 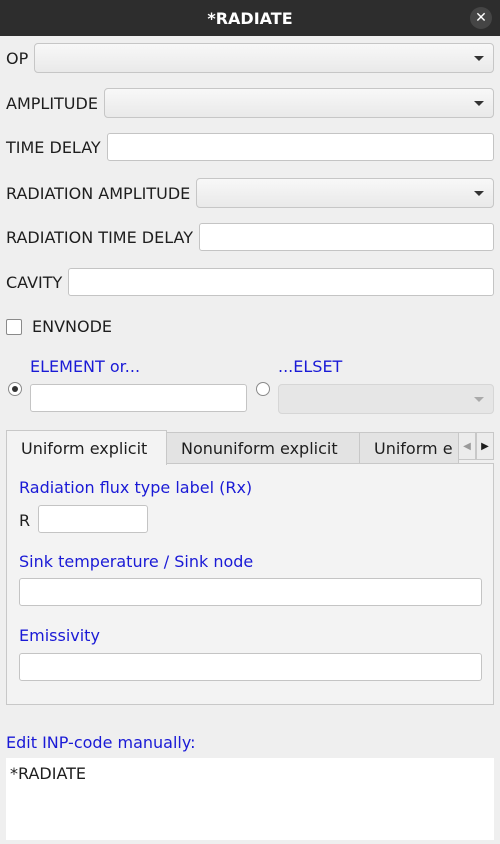 What do you see at coordinates (263, 389) in the screenshot?
I see `elset-radio` at bounding box center [263, 389].